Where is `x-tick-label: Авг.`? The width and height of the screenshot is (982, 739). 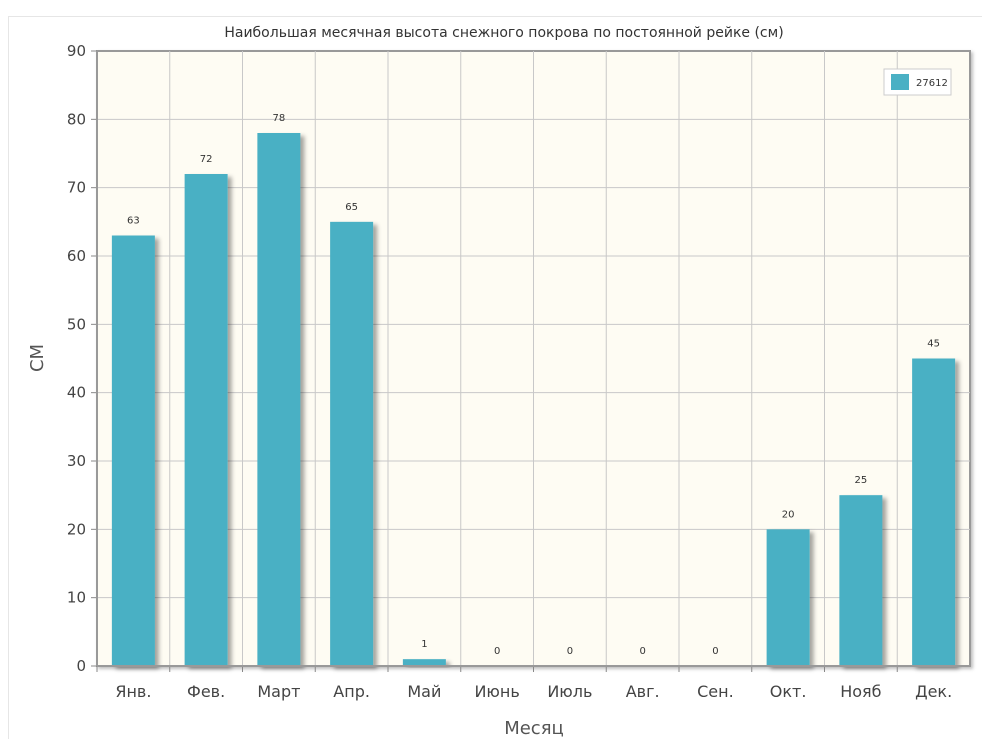 x-tick-label: Авг. is located at coordinates (643, 691).